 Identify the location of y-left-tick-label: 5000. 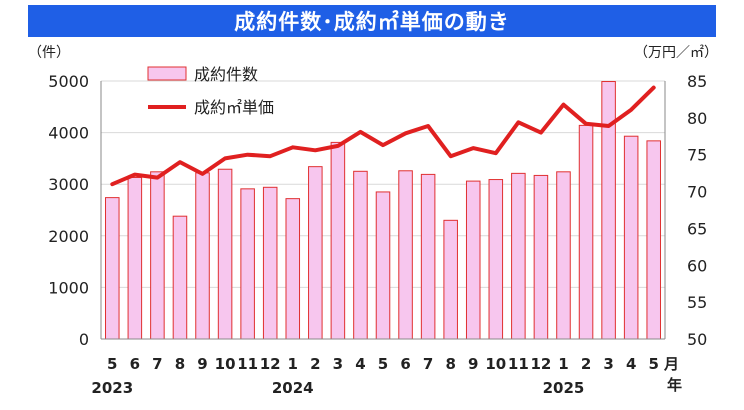
(68, 81).